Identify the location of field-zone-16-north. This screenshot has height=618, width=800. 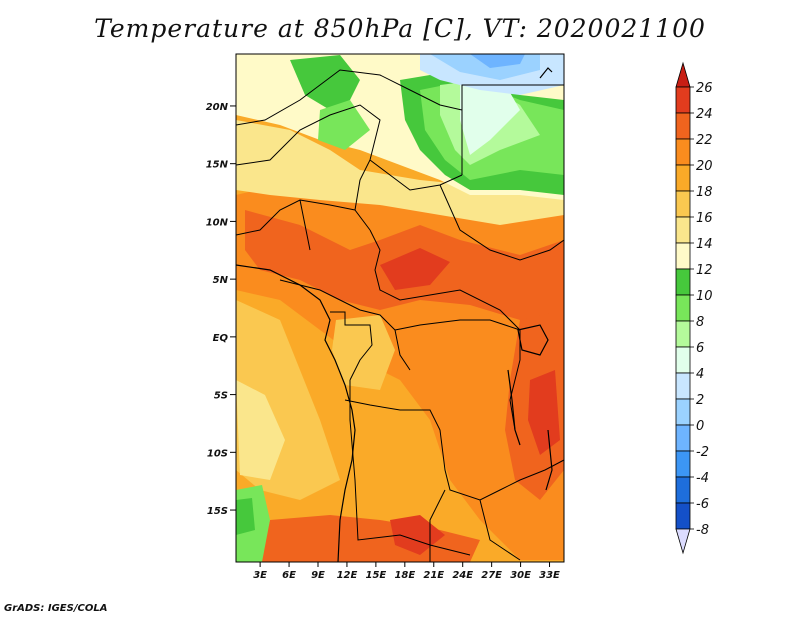
(400, 172).